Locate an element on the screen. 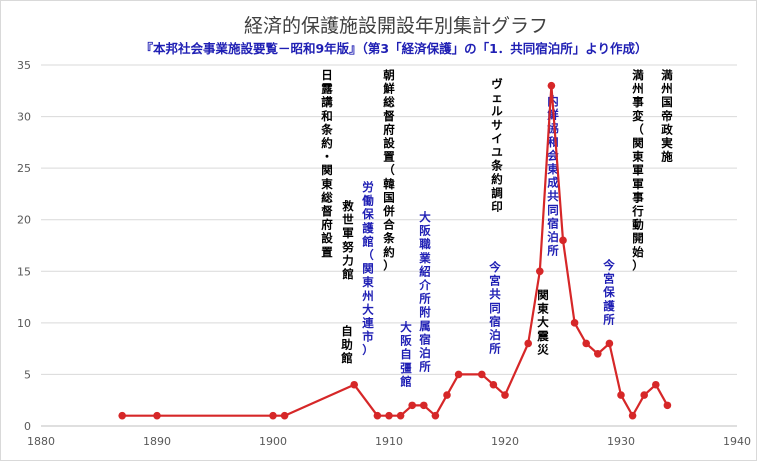  y-tick-label: 0 is located at coordinates (27, 426).